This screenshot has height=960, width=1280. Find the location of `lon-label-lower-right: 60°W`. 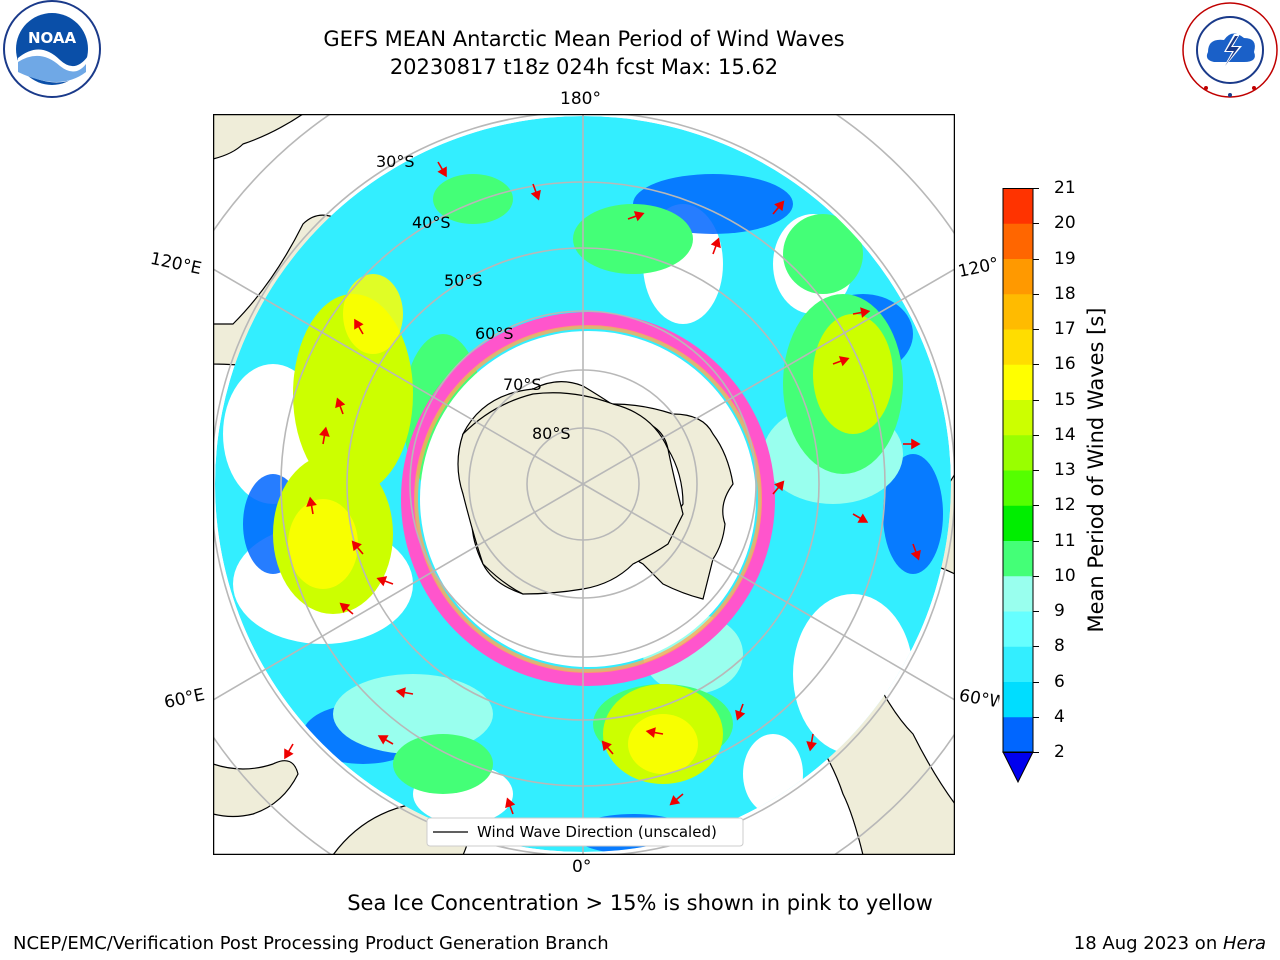

lon-label-lower-right: 60°W is located at coordinates (979, 699).